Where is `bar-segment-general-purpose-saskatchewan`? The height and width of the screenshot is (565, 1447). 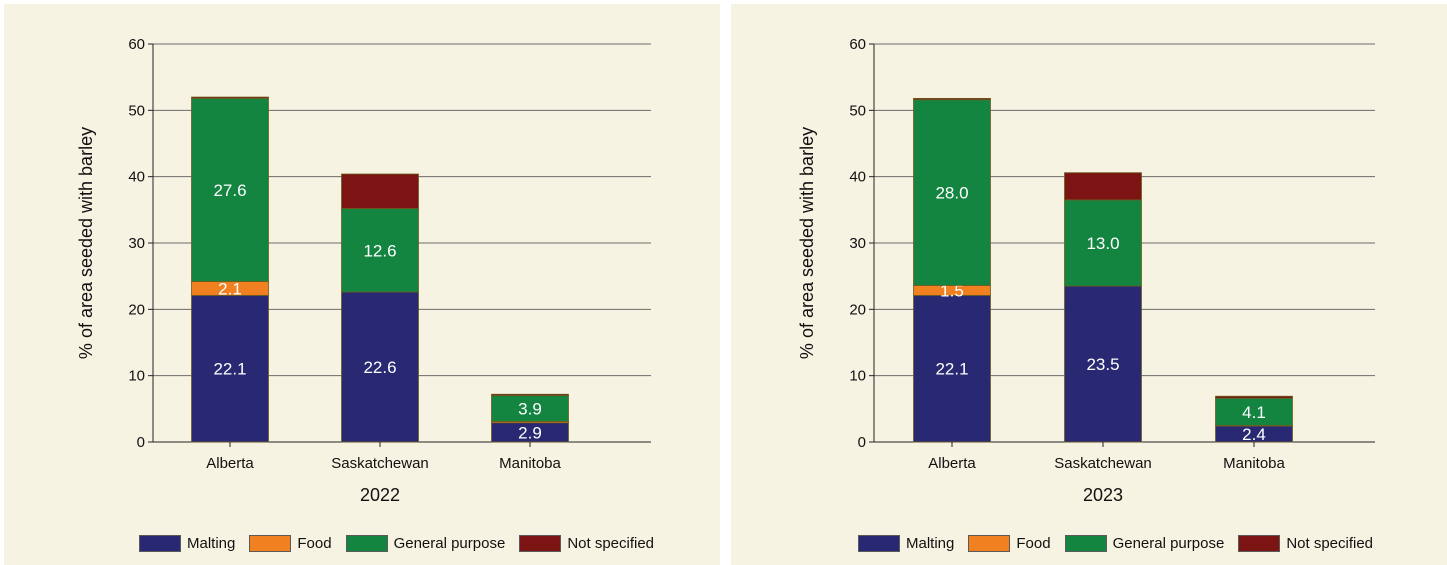
bar-segment-general-purpose-saskatchewan is located at coordinates (380, 250).